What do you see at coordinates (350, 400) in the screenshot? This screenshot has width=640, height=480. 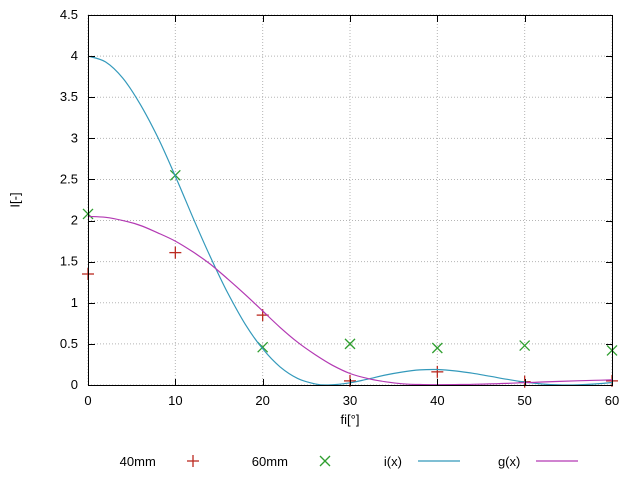 I see `x-tick-label: 30` at bounding box center [350, 400].